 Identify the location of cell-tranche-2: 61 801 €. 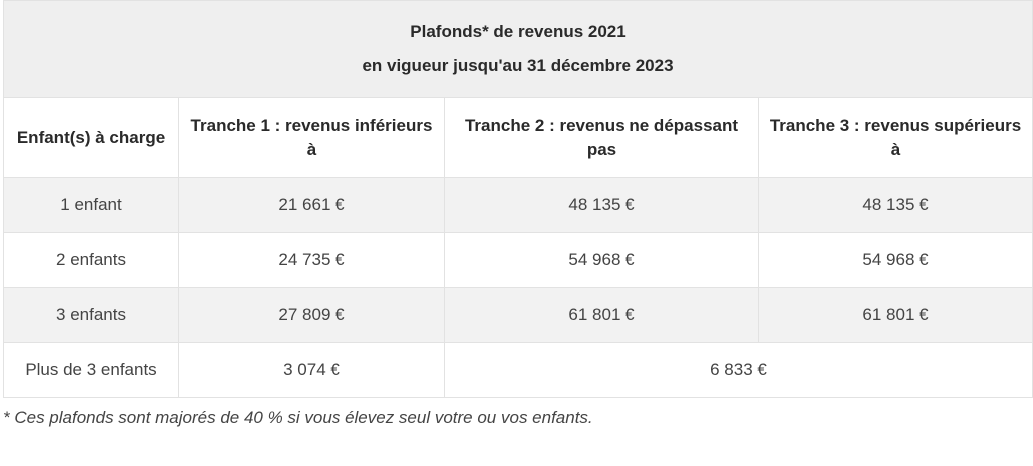
(601, 315).